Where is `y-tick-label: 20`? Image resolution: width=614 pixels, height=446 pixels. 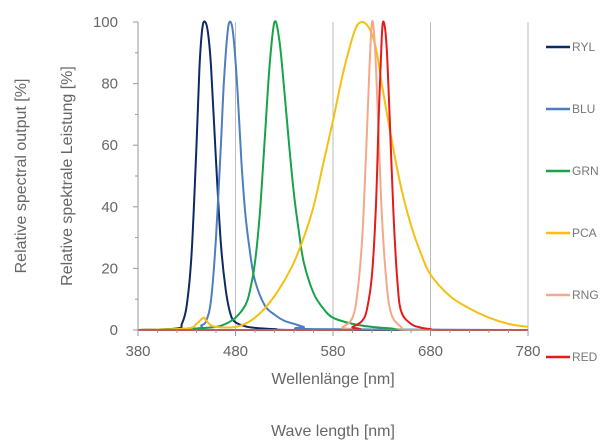
y-tick-label: 20 is located at coordinates (109, 268).